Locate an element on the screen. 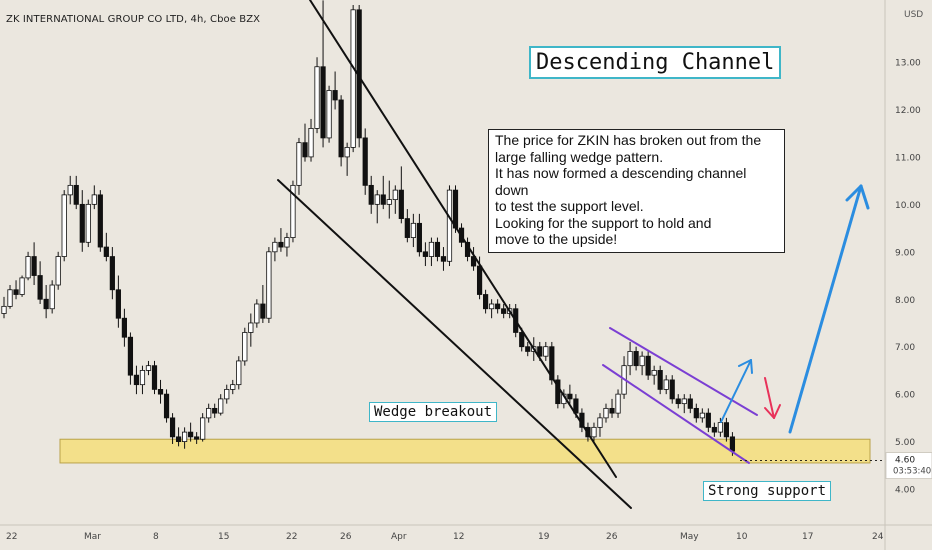 This screenshot has width=932, height=550. currency-label: USD is located at coordinates (913, 15).